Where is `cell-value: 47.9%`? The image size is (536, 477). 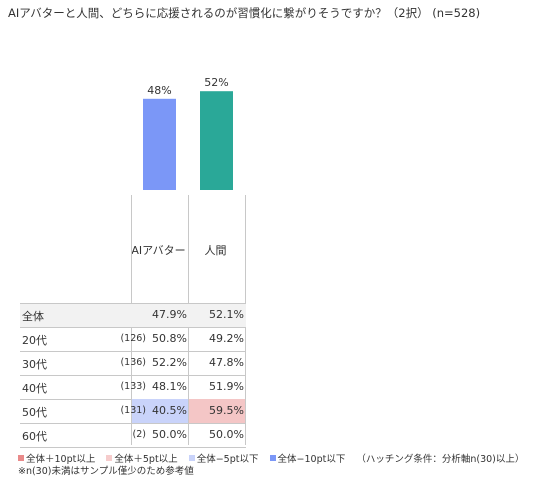 cell-value: 47.9% is located at coordinates (169, 314).